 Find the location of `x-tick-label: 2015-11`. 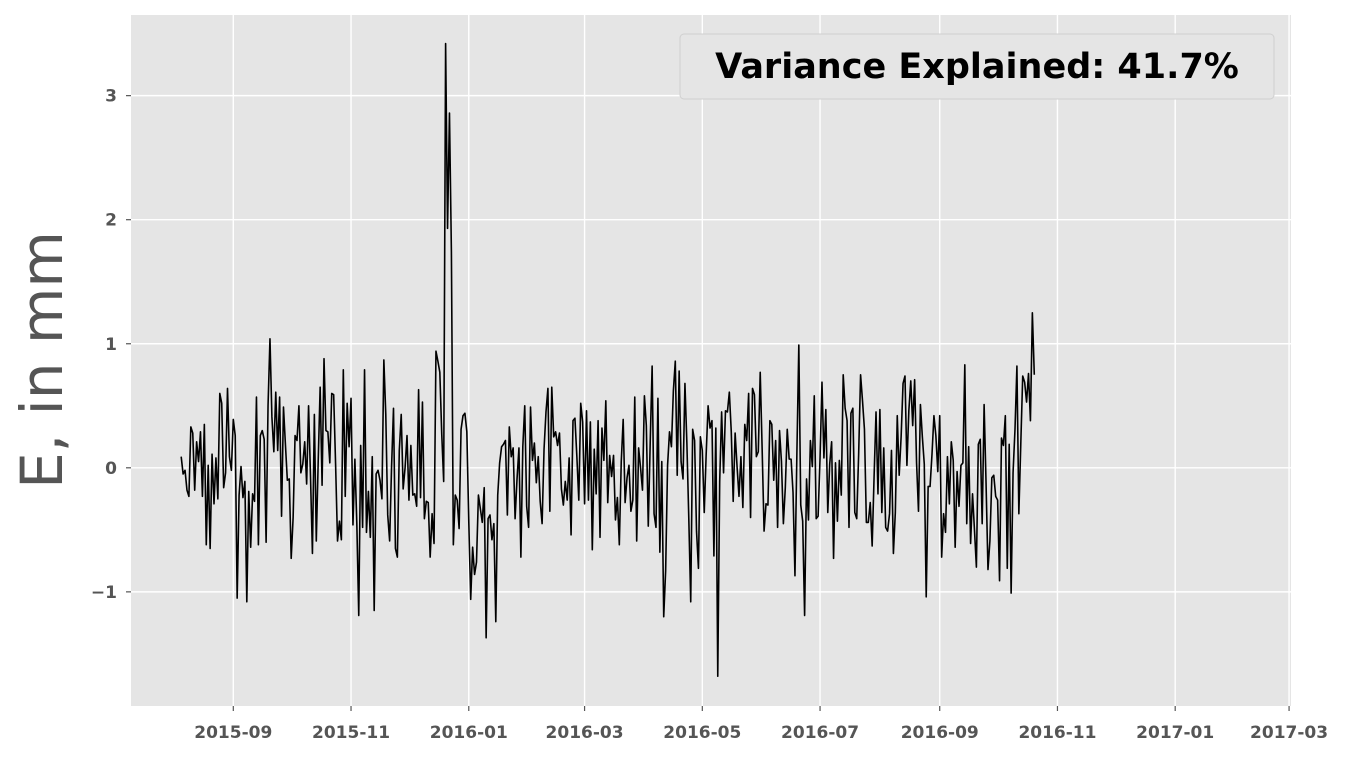

x-tick-label: 2015-11 is located at coordinates (351, 733).